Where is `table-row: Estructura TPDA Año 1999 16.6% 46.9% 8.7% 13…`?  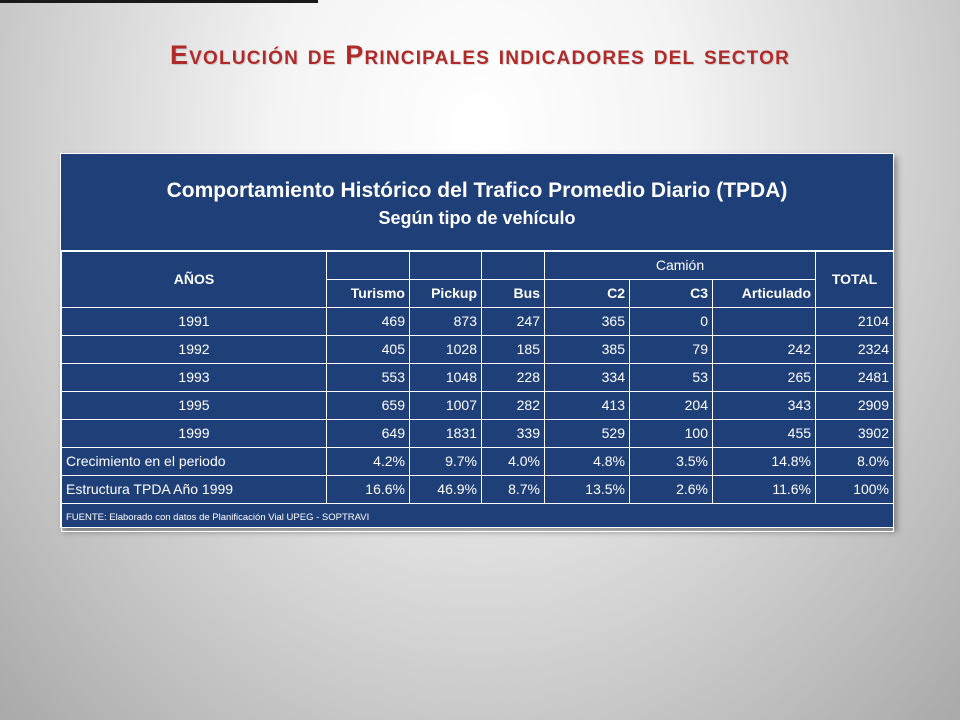
table-row: Estructura TPDA Año 1999 16.6% 46.9% 8.7% 13… is located at coordinates (478, 489).